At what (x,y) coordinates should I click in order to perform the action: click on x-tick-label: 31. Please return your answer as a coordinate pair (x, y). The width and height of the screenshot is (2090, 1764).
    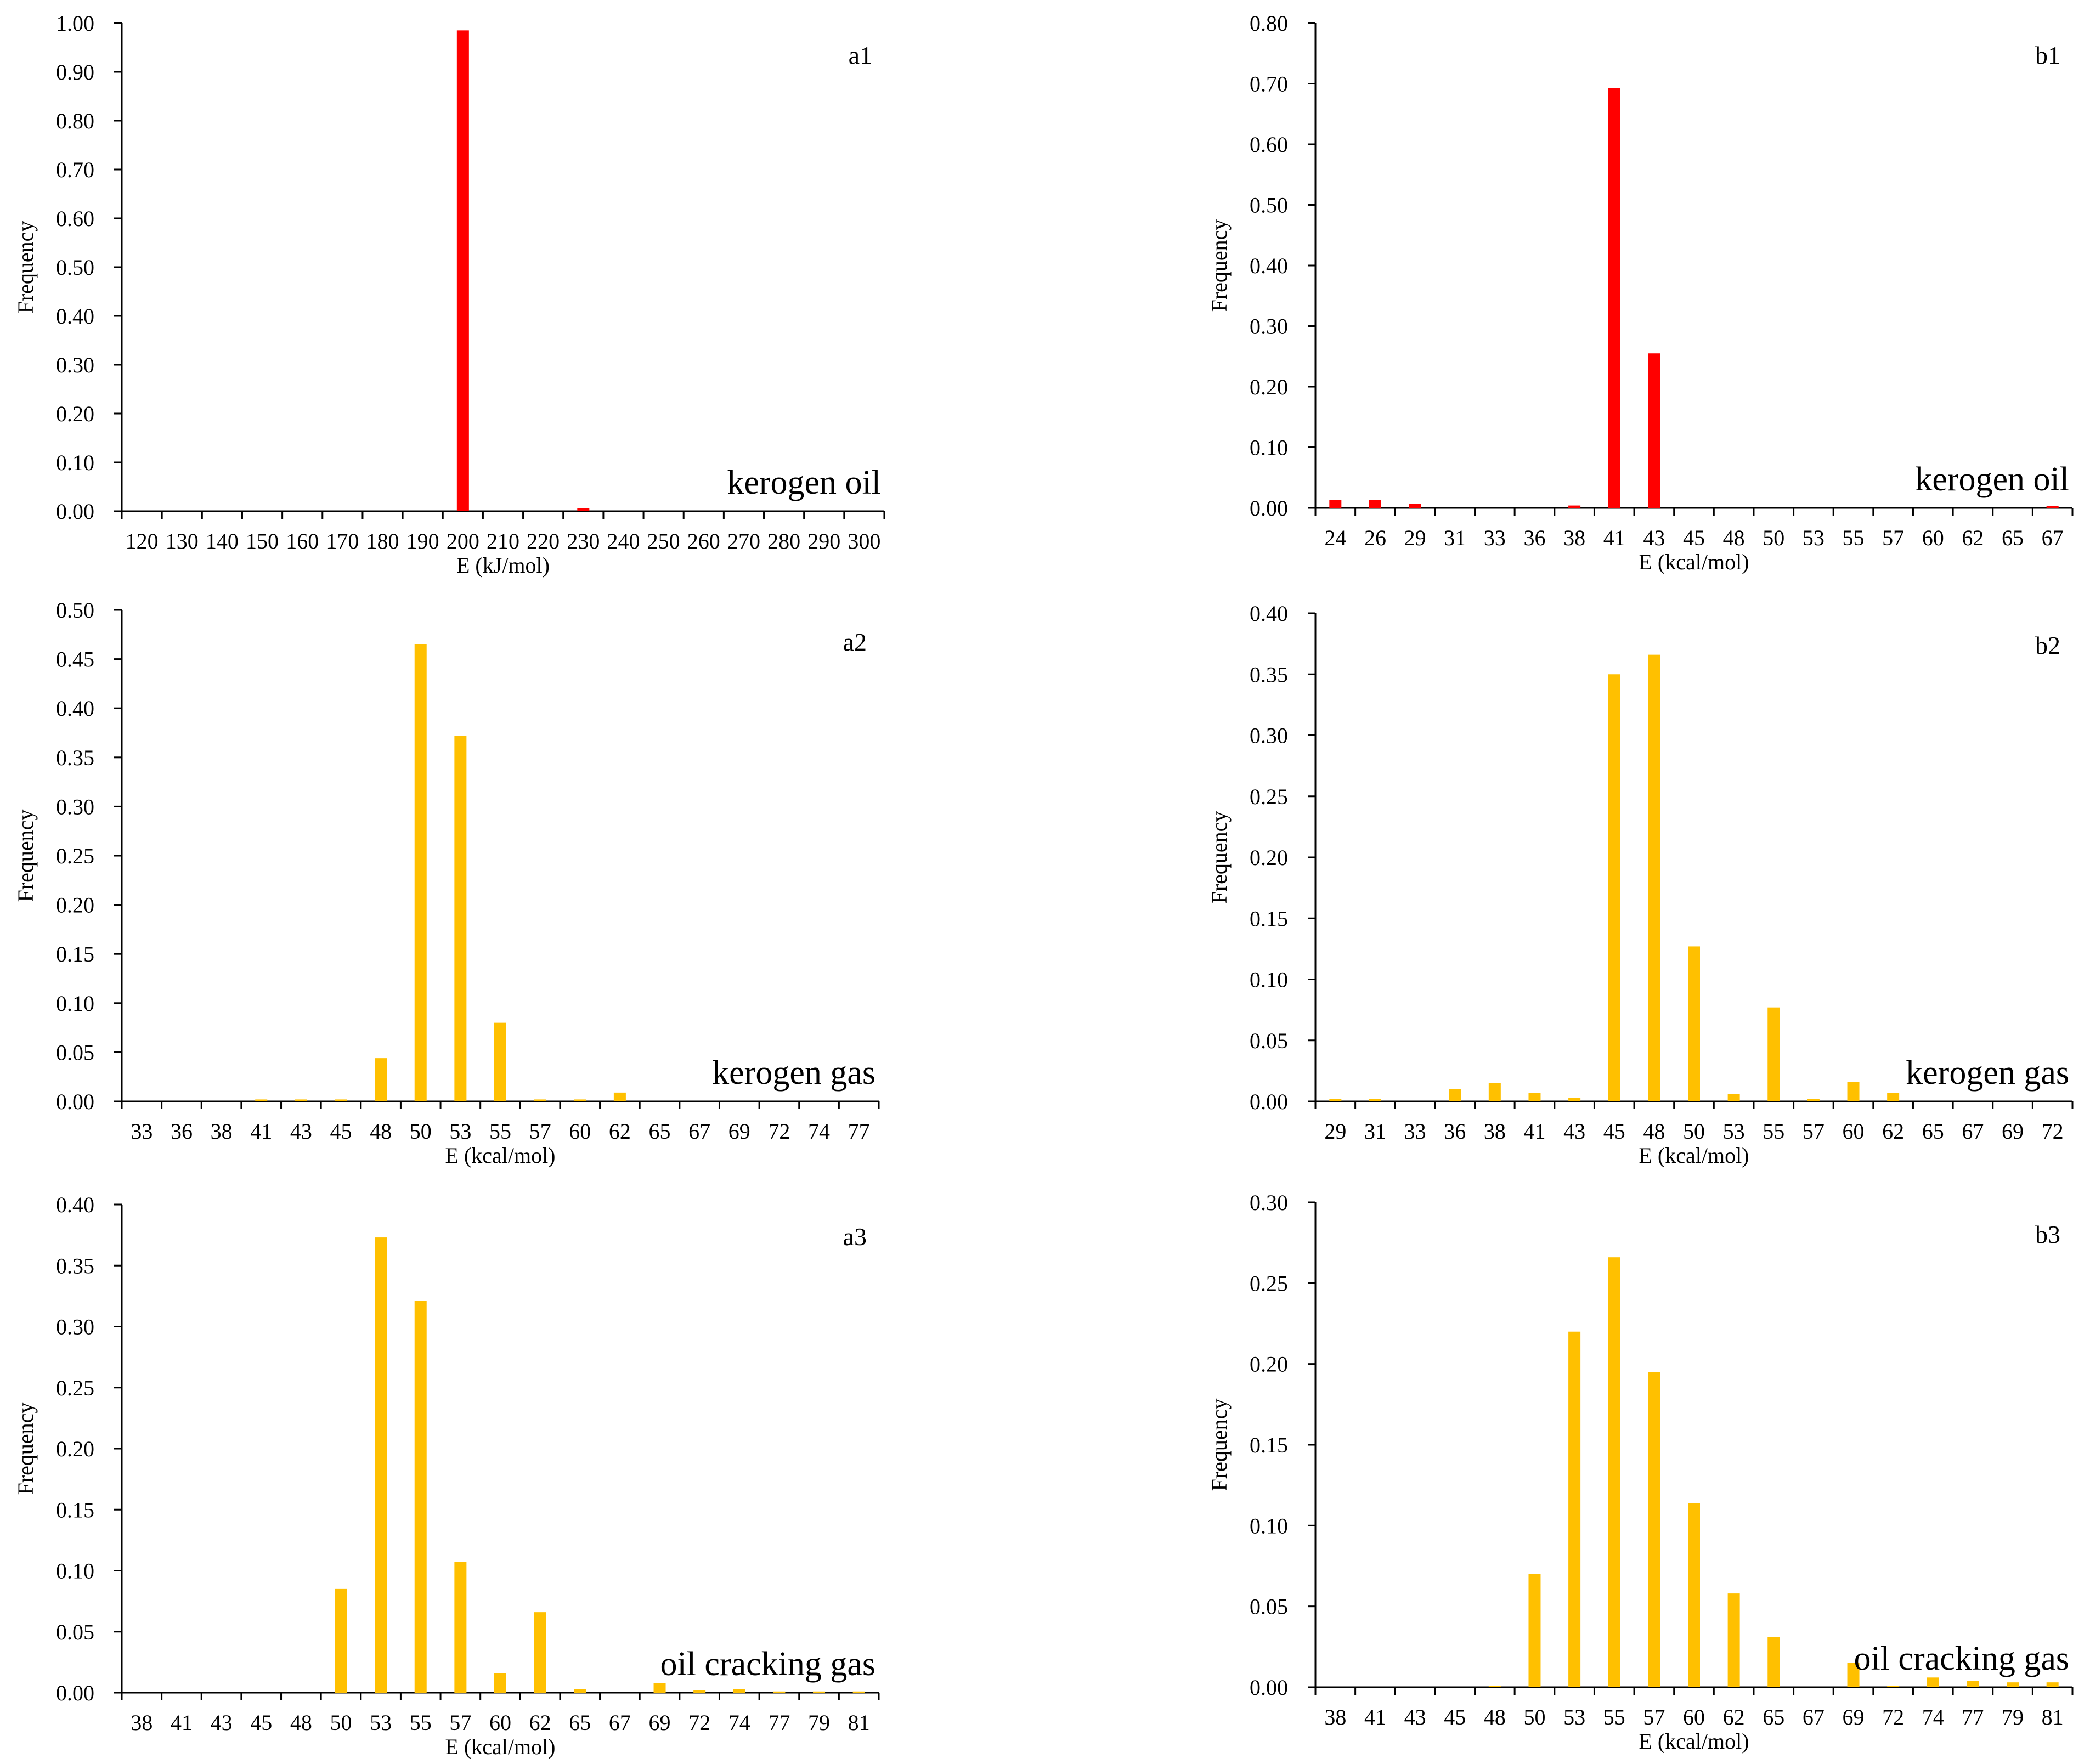
    Looking at the image, I should click on (1455, 537).